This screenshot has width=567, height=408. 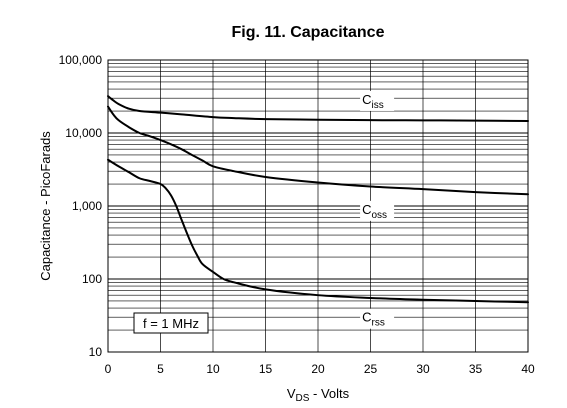 I want to click on y-tick-label: 100,000, so click(x=81, y=60).